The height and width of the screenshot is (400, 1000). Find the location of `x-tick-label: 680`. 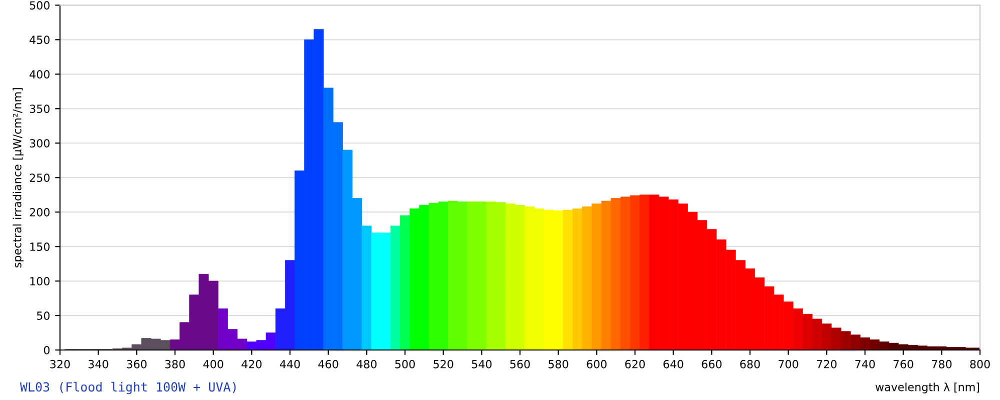

x-tick-label: 680 is located at coordinates (750, 364).